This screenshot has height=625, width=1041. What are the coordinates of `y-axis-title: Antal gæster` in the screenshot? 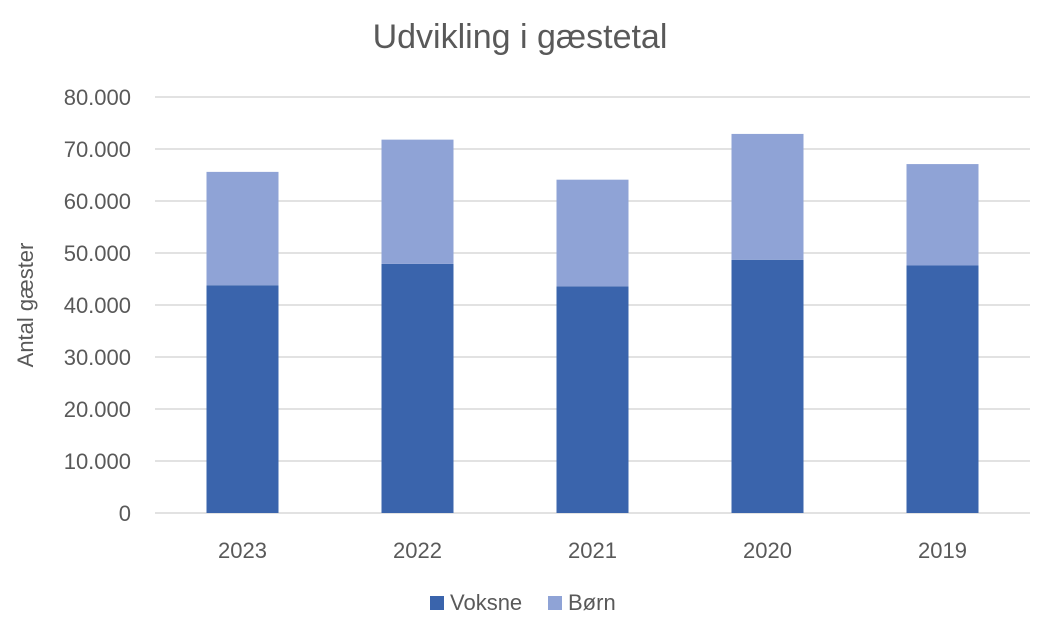 It's located at (25, 305).